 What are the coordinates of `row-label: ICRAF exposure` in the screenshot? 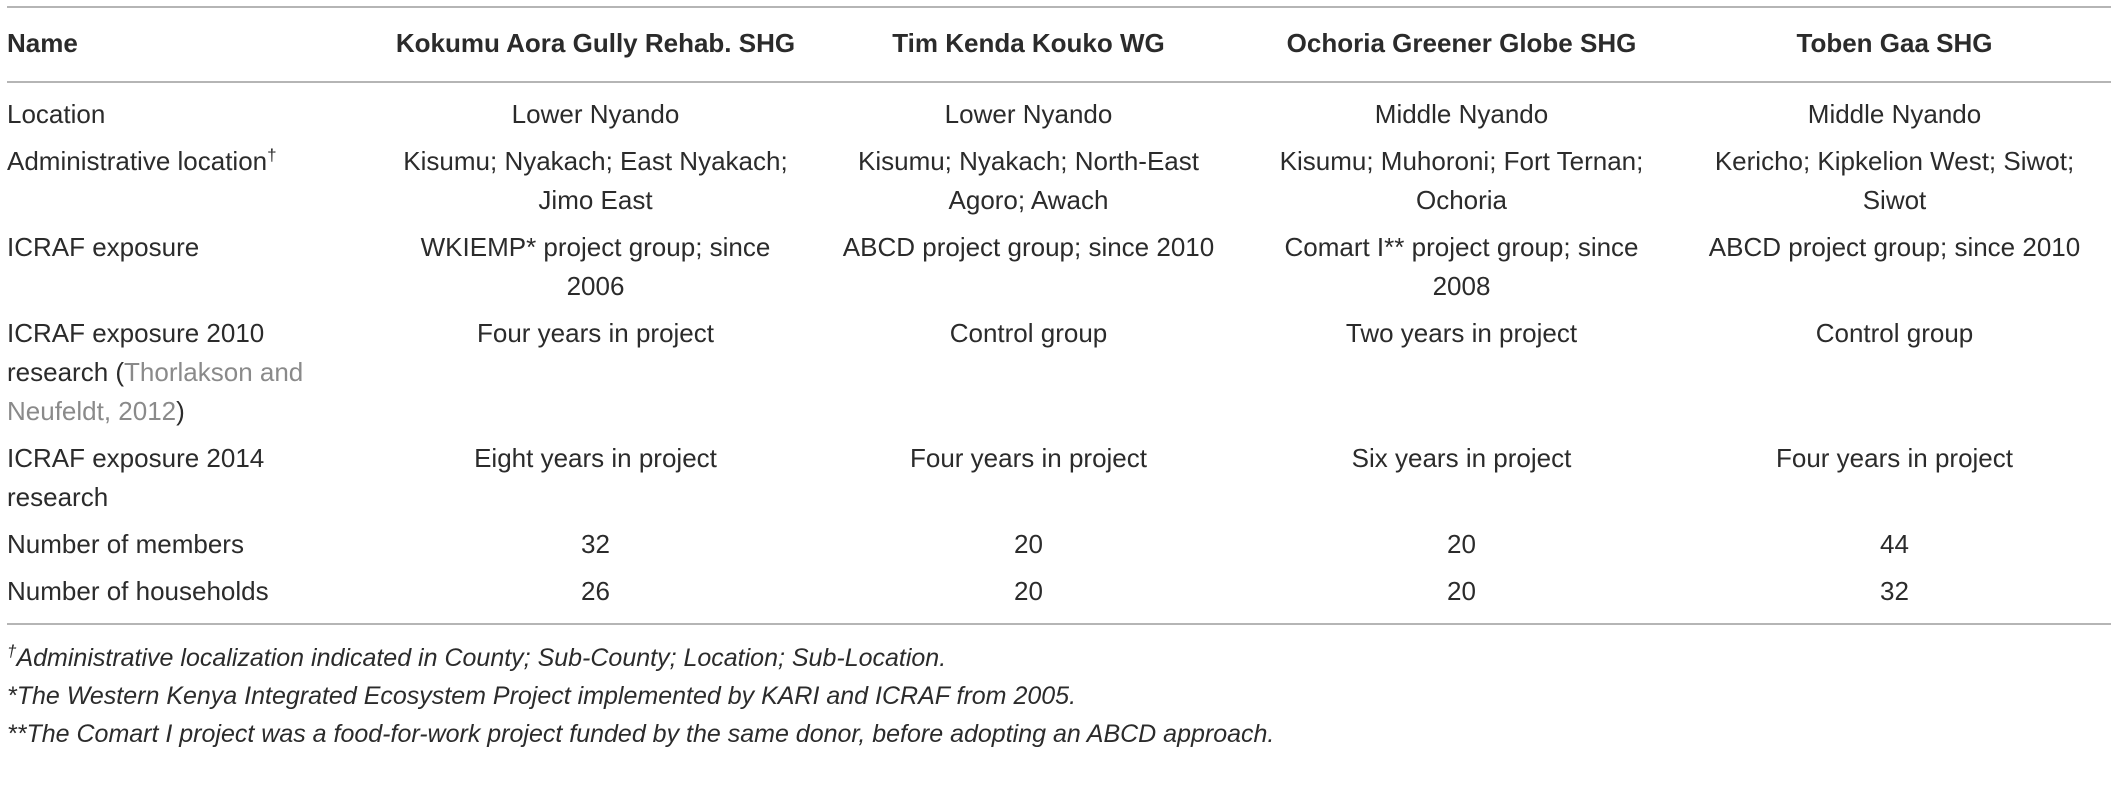 It's located at (193, 267).